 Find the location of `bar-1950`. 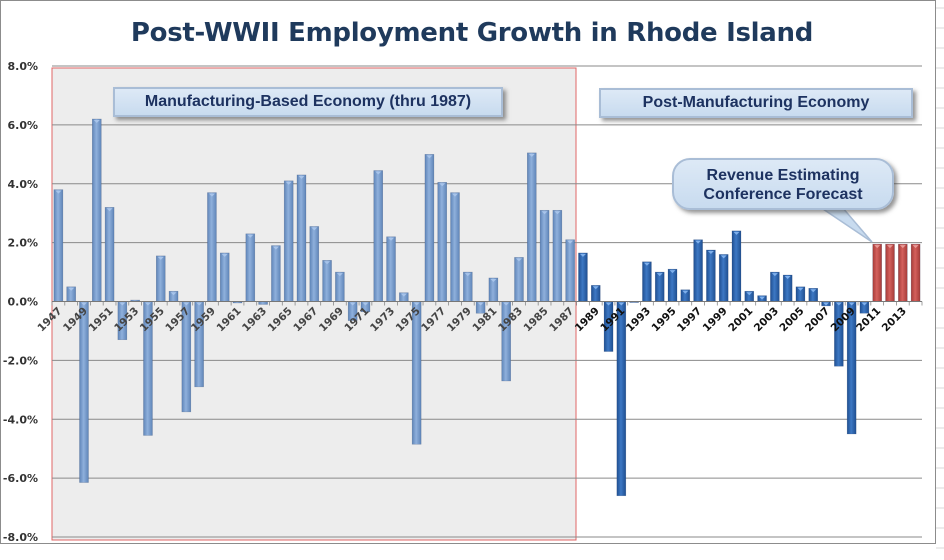

bar-1950 is located at coordinates (97, 210).